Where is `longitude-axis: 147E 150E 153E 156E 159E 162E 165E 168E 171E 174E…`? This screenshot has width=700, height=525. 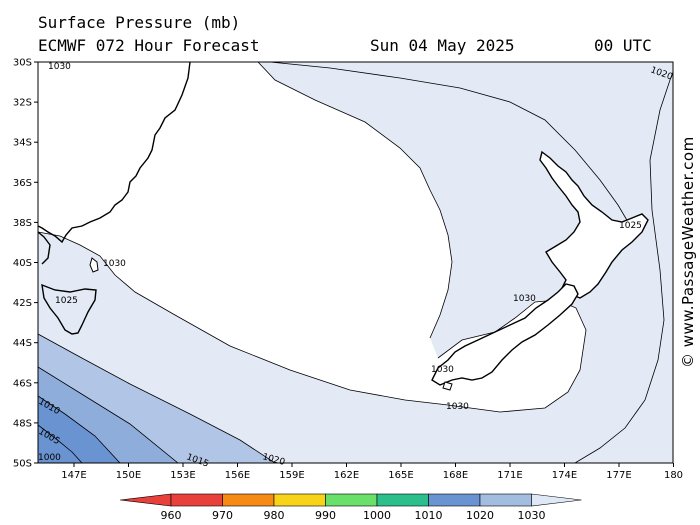 longitude-axis: 147E 150E 153E 156E 159E 162E 165E 168E 171E 174E… is located at coordinates (372, 472).